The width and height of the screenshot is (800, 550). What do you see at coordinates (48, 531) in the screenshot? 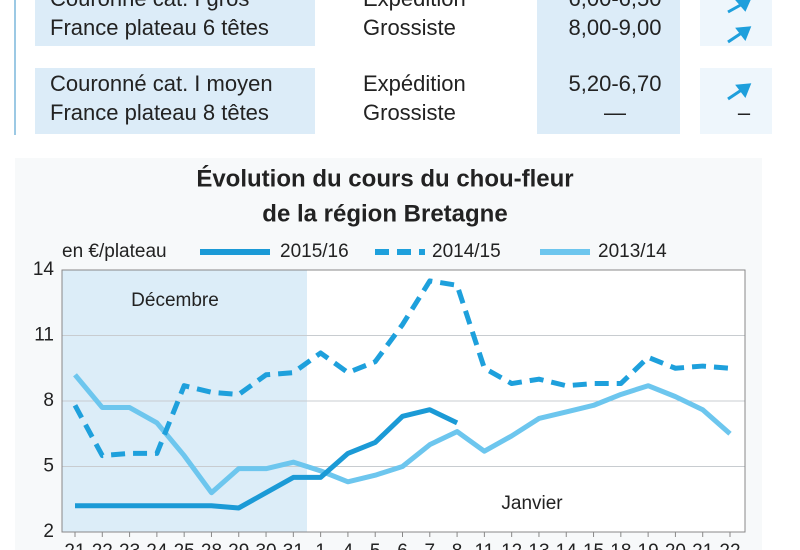
I see `y-tick-label: 2` at bounding box center [48, 531].